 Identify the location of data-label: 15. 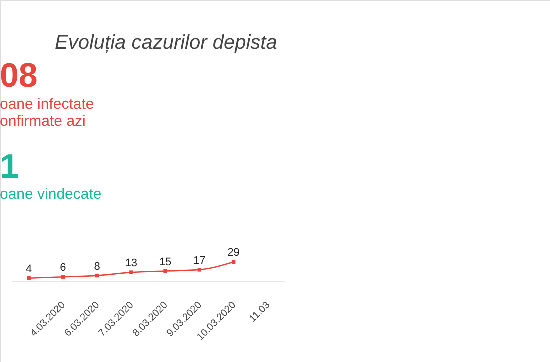
(165, 262).